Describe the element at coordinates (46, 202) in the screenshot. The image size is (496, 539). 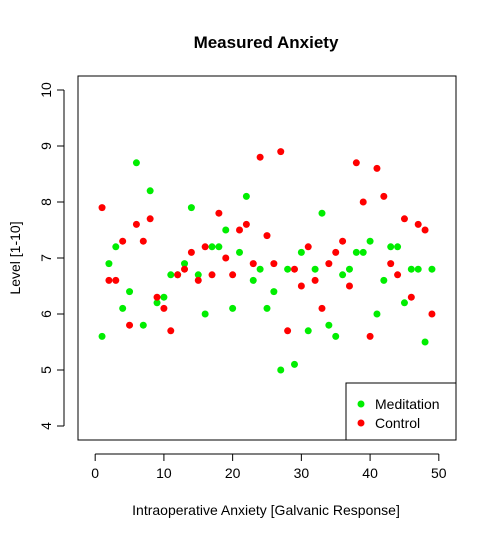
I see `y-tick-label: 8` at that location.